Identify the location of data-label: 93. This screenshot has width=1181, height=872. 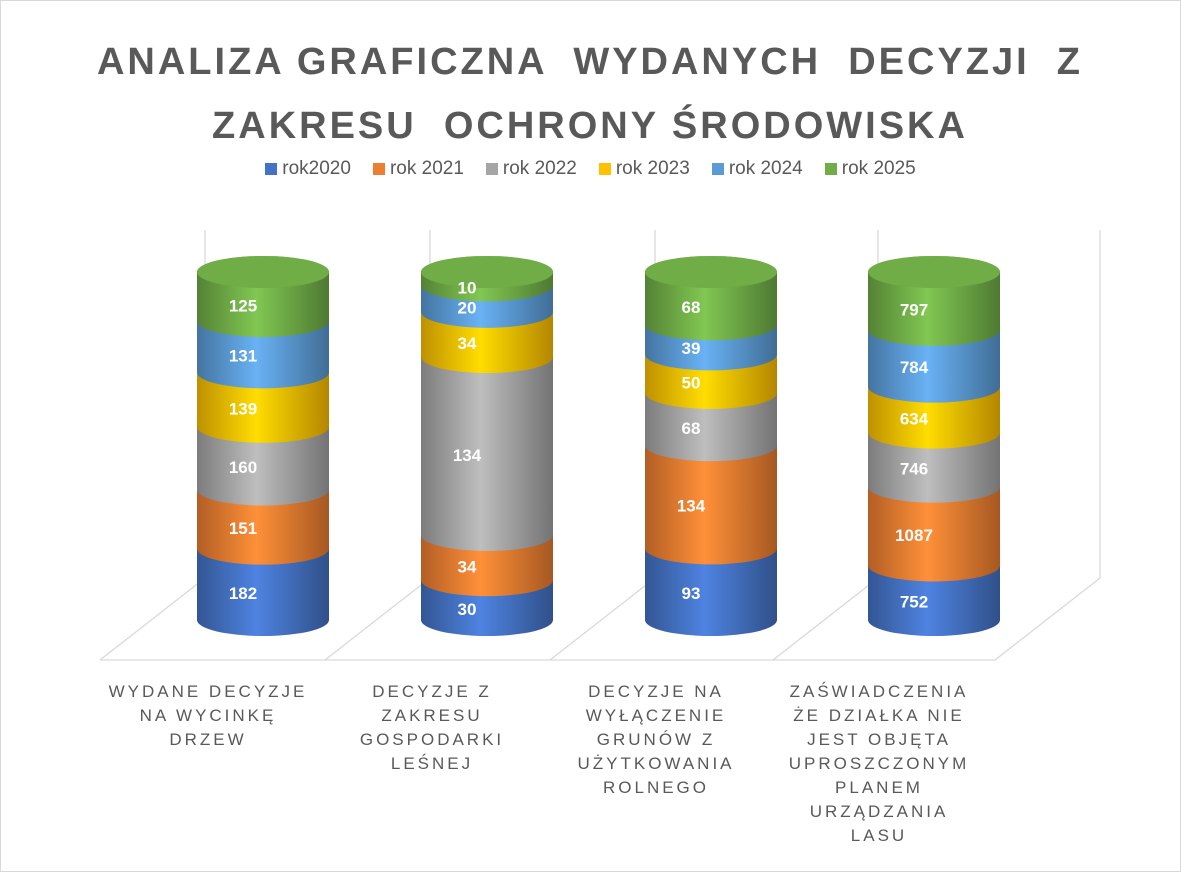
(691, 593).